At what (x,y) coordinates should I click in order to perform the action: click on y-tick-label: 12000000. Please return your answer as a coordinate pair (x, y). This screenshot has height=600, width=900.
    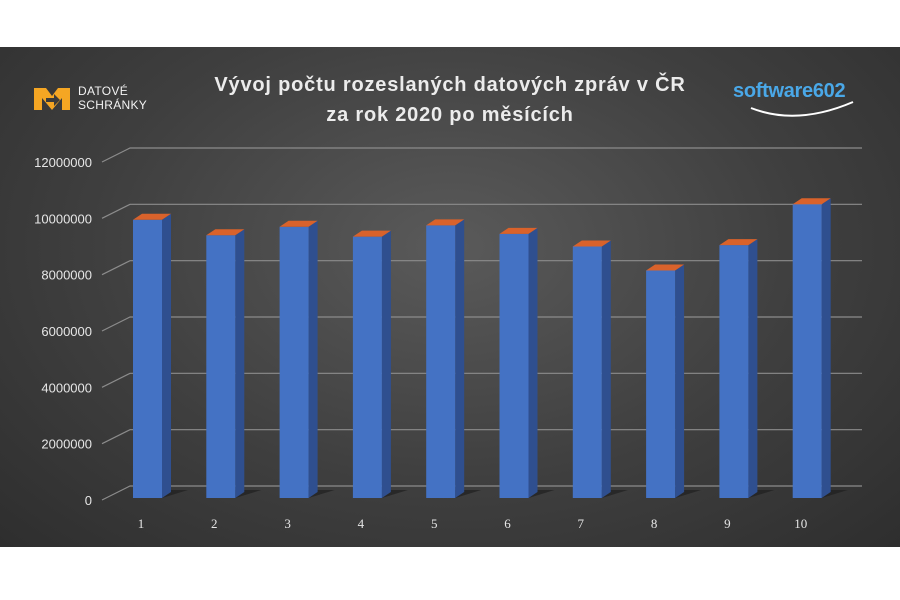
    Looking at the image, I should click on (63, 162).